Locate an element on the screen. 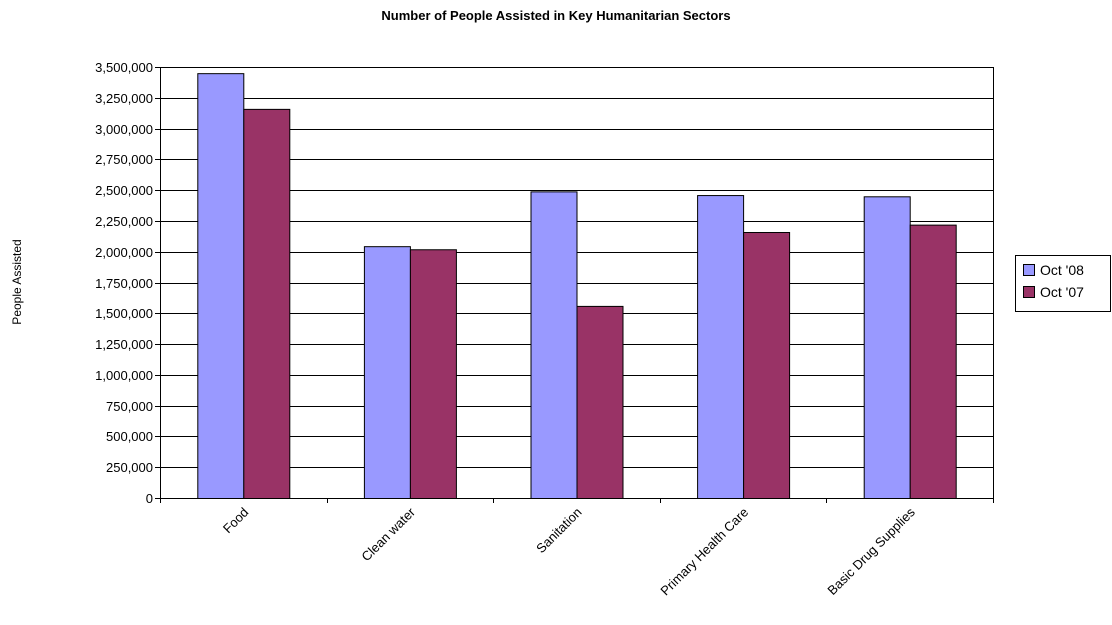 Image resolution: width=1112 pixels, height=625 pixels. y-tick-label: 3,250,000 is located at coordinates (124, 98).